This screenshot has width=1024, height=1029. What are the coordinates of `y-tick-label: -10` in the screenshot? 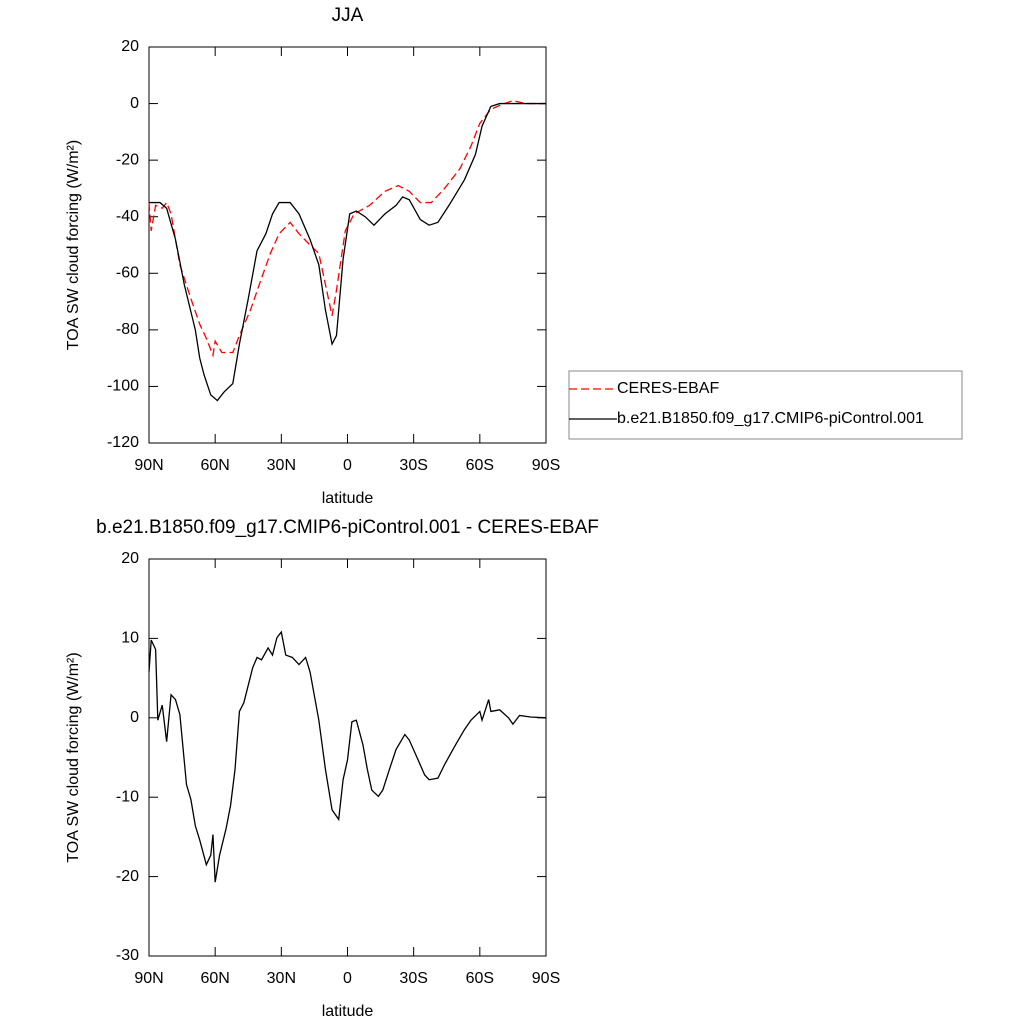 It's located at (127, 796).